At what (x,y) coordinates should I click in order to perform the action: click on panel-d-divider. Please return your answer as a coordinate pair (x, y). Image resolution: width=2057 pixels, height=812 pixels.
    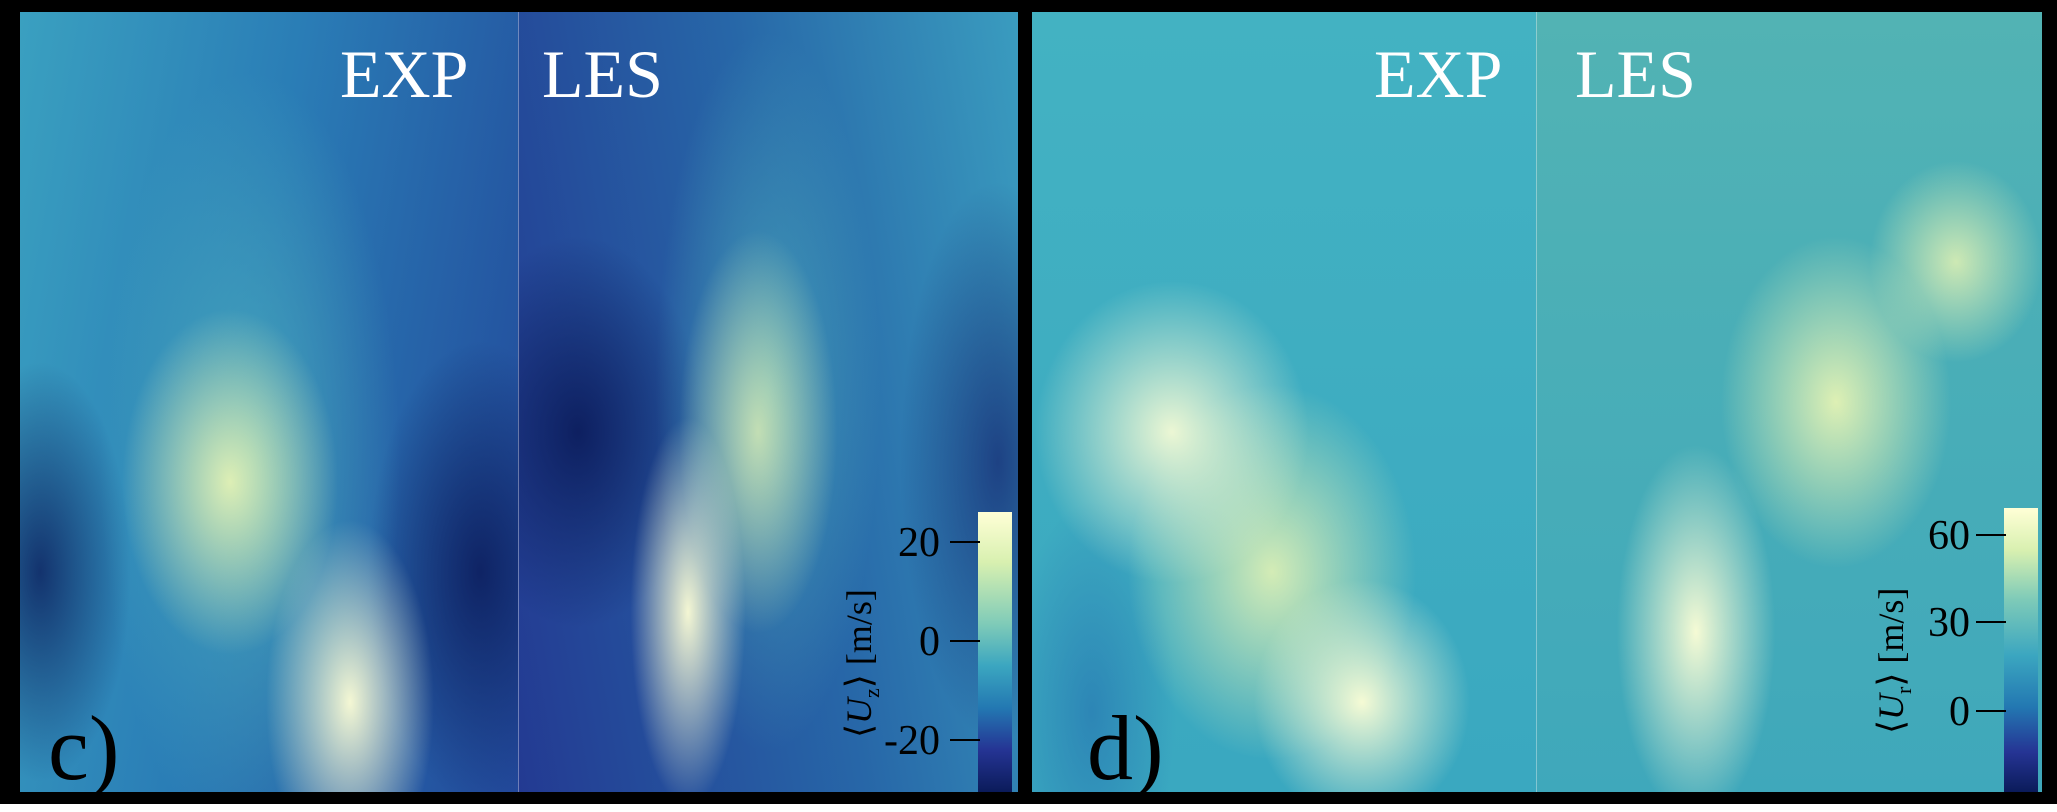
    Looking at the image, I should click on (1536, 402).